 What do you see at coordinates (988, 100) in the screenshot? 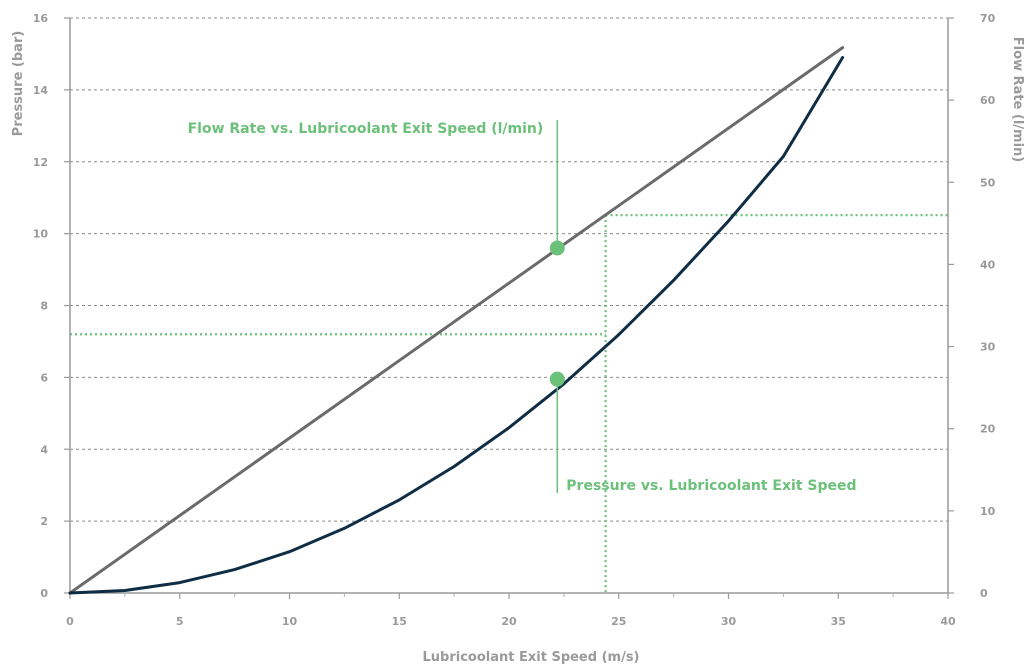
I see `y-right-tick-label: 60` at bounding box center [988, 100].